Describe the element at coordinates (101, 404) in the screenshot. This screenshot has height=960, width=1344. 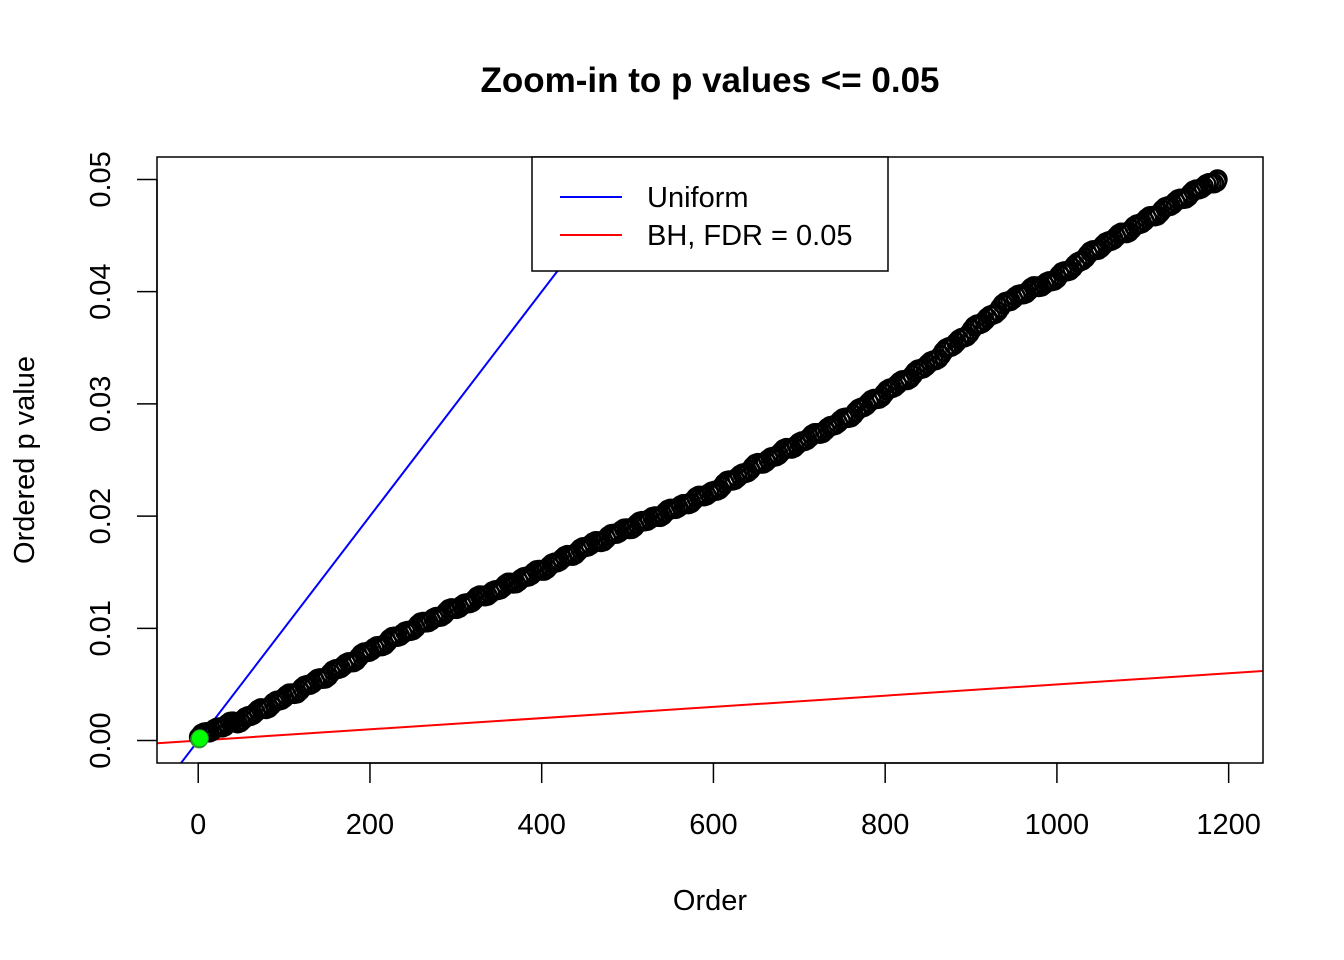
I see `y-tick-label: 0.03` at that location.